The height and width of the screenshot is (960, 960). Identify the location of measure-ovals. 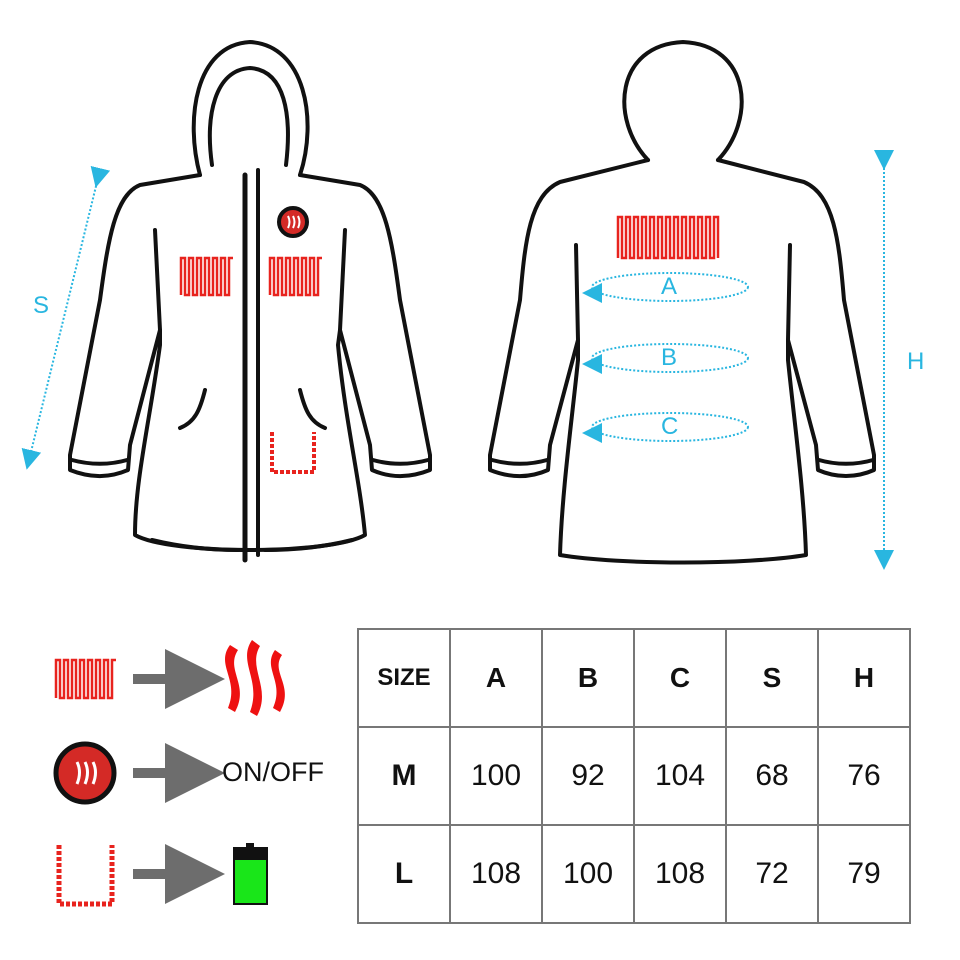
(665, 357).